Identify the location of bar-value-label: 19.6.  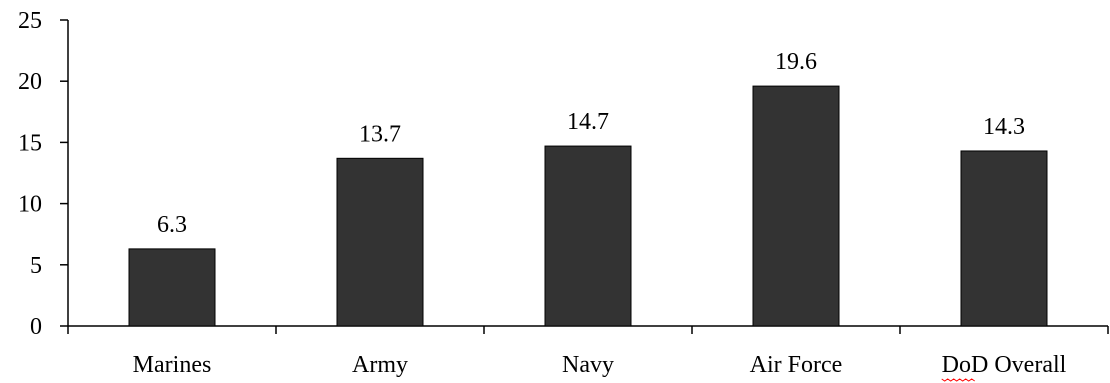
(796, 62).